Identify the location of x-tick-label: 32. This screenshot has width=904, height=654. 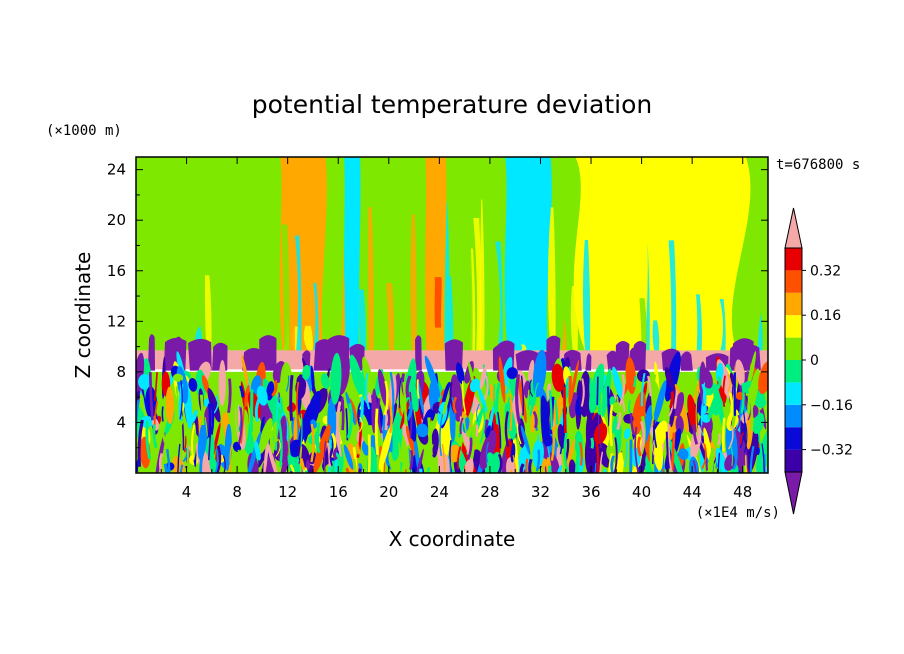
(540, 492).